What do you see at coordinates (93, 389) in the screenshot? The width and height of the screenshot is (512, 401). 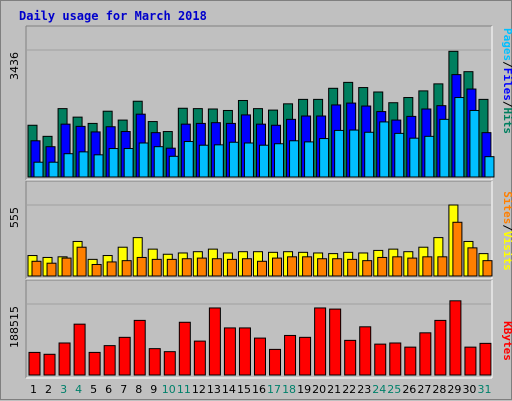 I see `x-tick-label-day-5: 5` at bounding box center [93, 389].